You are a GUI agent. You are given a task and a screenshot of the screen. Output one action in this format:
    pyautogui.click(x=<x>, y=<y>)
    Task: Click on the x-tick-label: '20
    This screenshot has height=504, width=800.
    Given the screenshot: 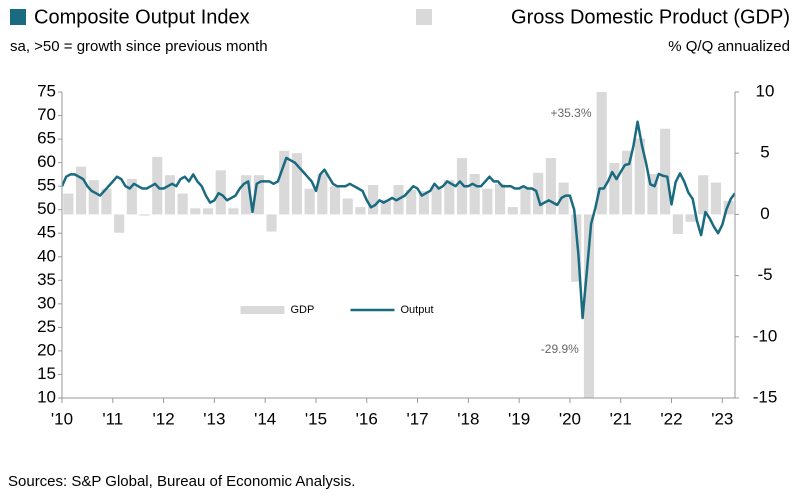 What is the action you would take?
    pyautogui.click(x=570, y=418)
    